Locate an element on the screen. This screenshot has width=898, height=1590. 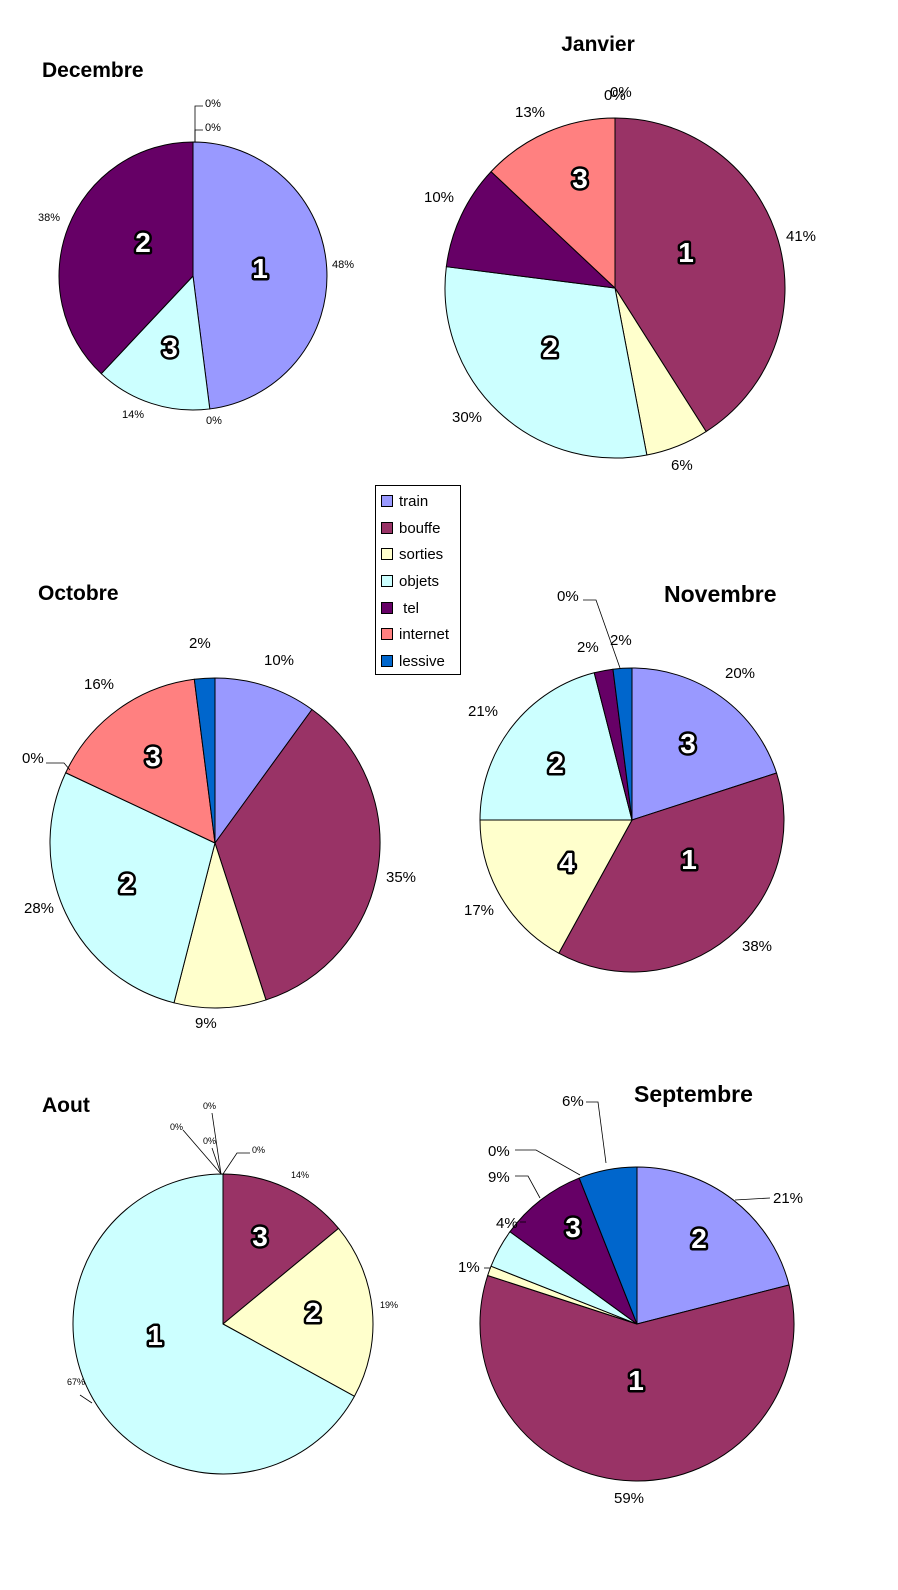
percent-label: 19% is located at coordinates (389, 1305).